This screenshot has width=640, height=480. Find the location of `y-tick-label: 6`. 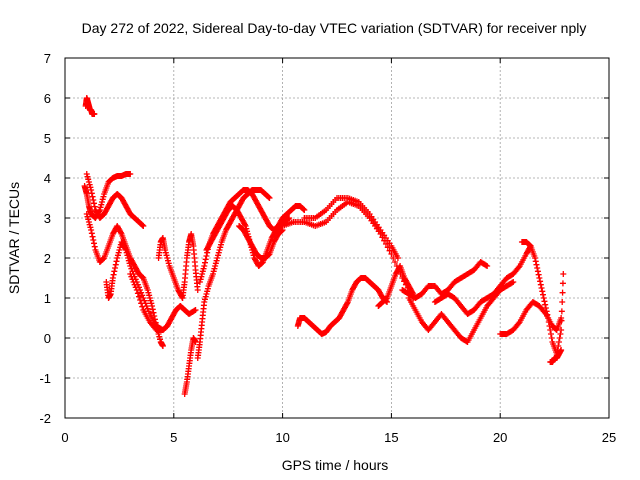

y-tick-label: 6 is located at coordinates (47, 98).